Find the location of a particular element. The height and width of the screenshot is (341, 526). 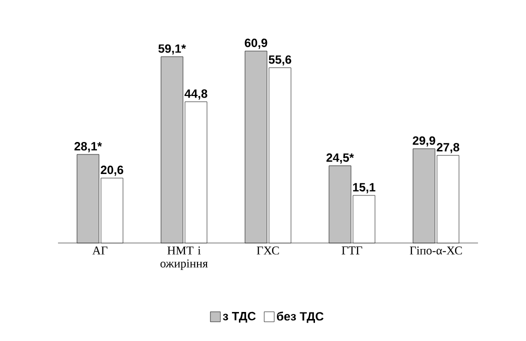

data-label: 28,1* is located at coordinates (88, 147).